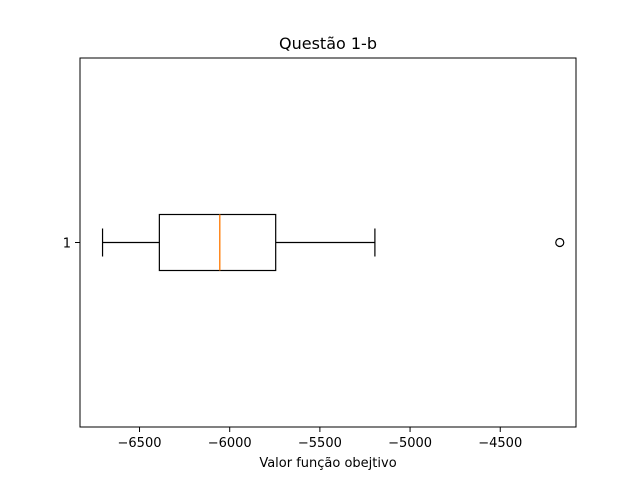  I want to click on iqr-box, so click(217, 242).